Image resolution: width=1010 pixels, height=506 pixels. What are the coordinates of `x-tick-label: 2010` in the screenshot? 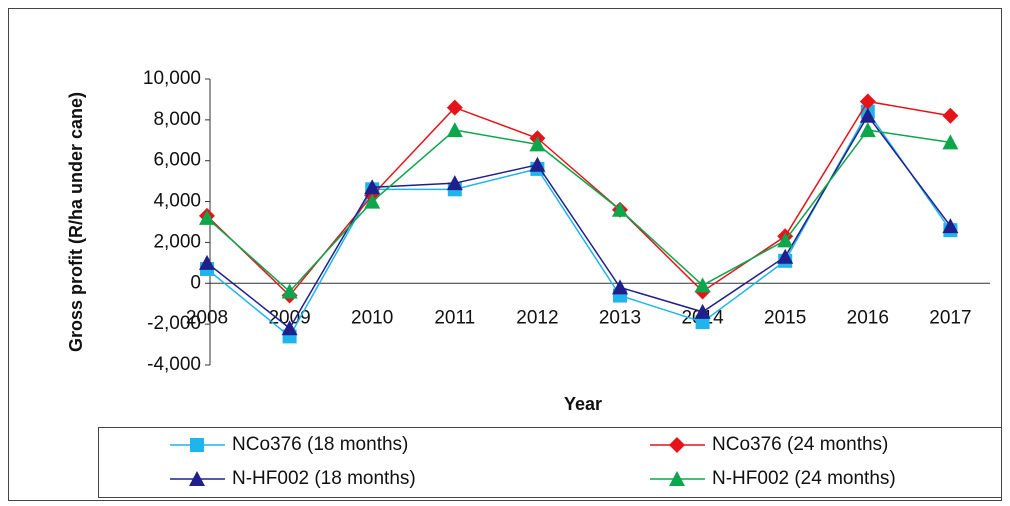 It's located at (372, 317).